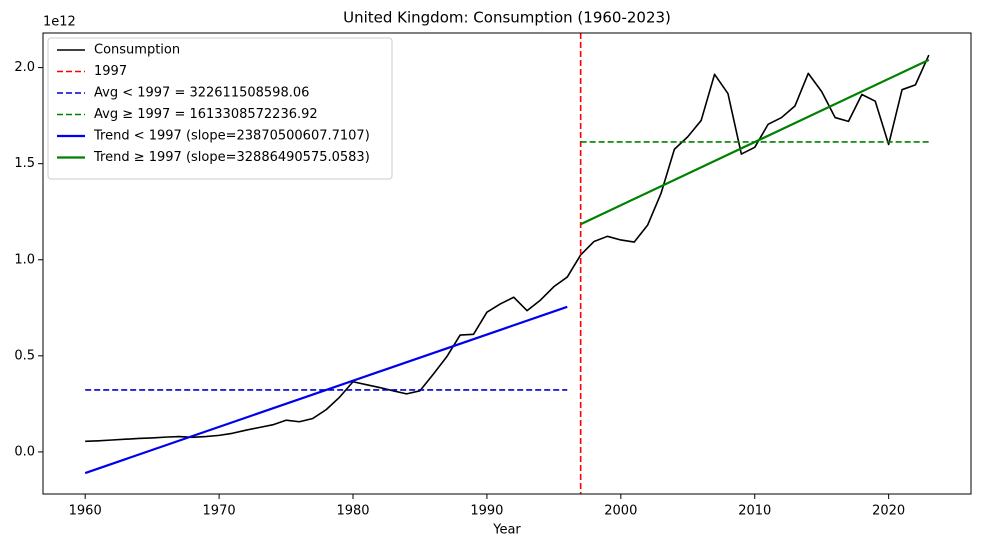  Describe the element at coordinates (352, 511) in the screenshot. I see `x-tick-label: 1980` at that location.